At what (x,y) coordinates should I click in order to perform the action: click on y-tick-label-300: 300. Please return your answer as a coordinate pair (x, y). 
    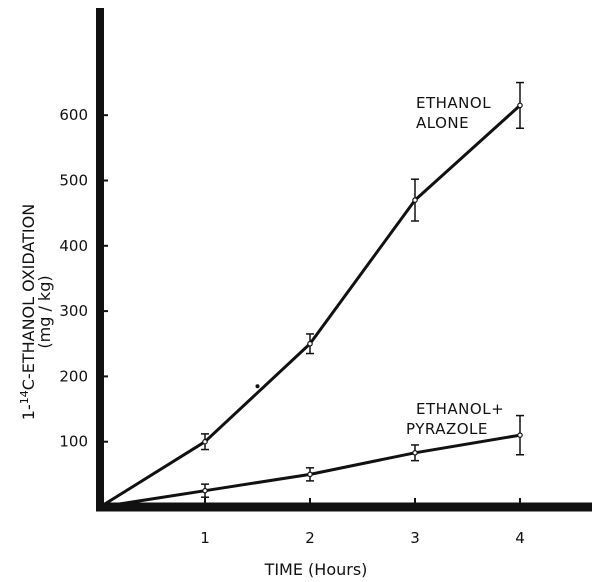
    Looking at the image, I should click on (73, 311).